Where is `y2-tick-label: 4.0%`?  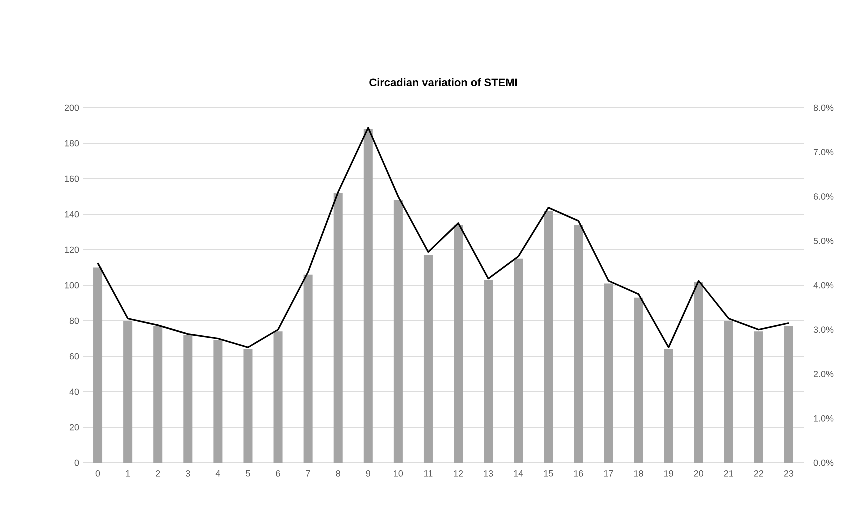
y2-tick-label: 4.0% is located at coordinates (824, 285).